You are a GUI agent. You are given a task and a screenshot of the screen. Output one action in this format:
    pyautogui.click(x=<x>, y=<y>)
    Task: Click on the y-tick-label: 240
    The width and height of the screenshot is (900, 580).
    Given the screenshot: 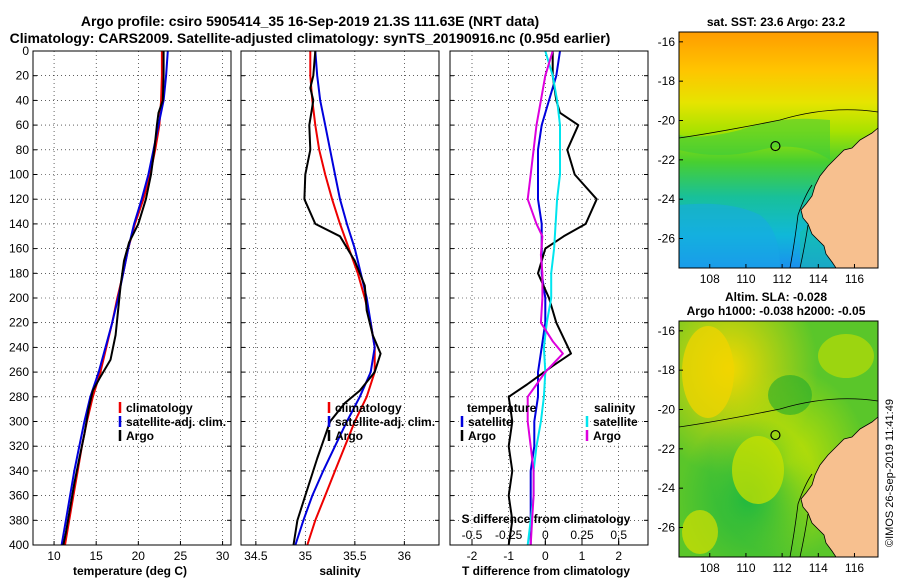 What is the action you would take?
    pyautogui.click(x=19, y=347)
    